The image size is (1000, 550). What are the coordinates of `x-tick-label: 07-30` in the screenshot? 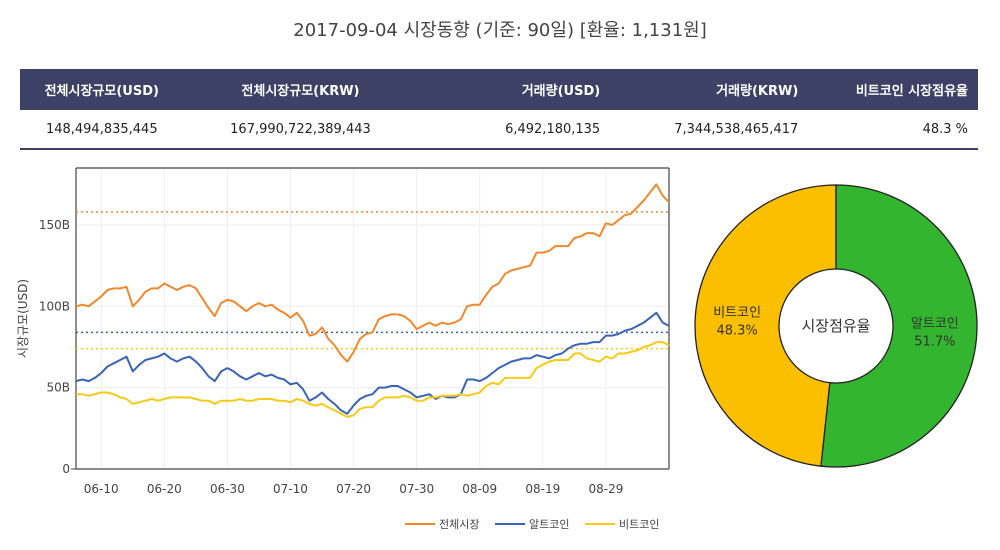 It's located at (416, 489).